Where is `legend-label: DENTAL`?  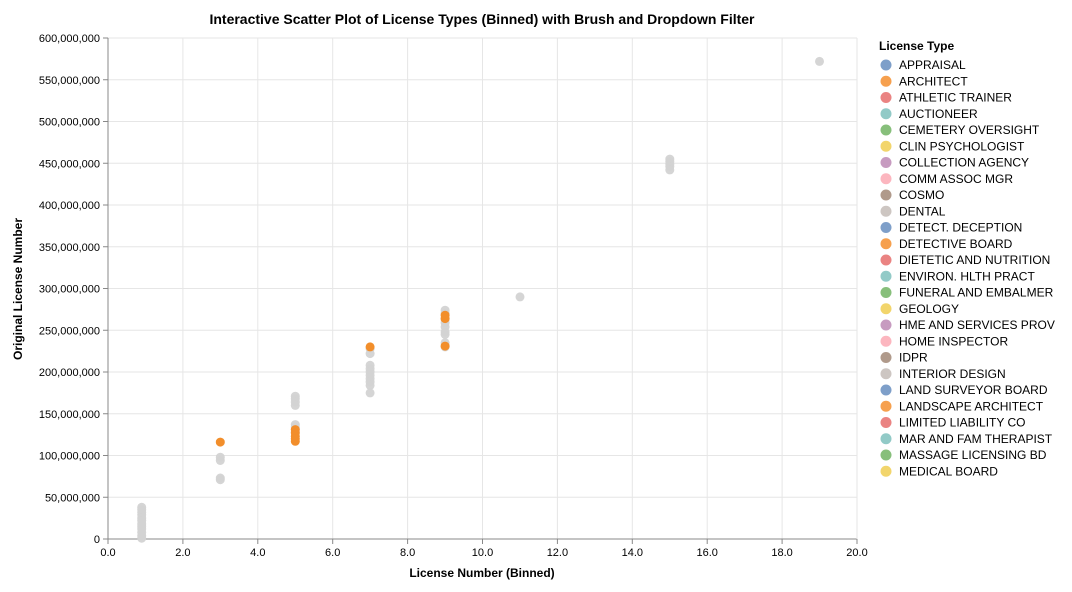
legend-label: DENTAL is located at coordinates (922, 211).